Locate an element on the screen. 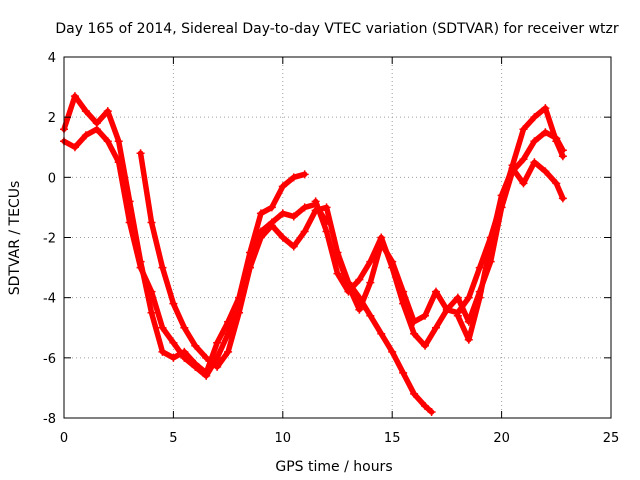 The height and width of the screenshot is (480, 640). y-tick-label: -8 is located at coordinates (49, 419).